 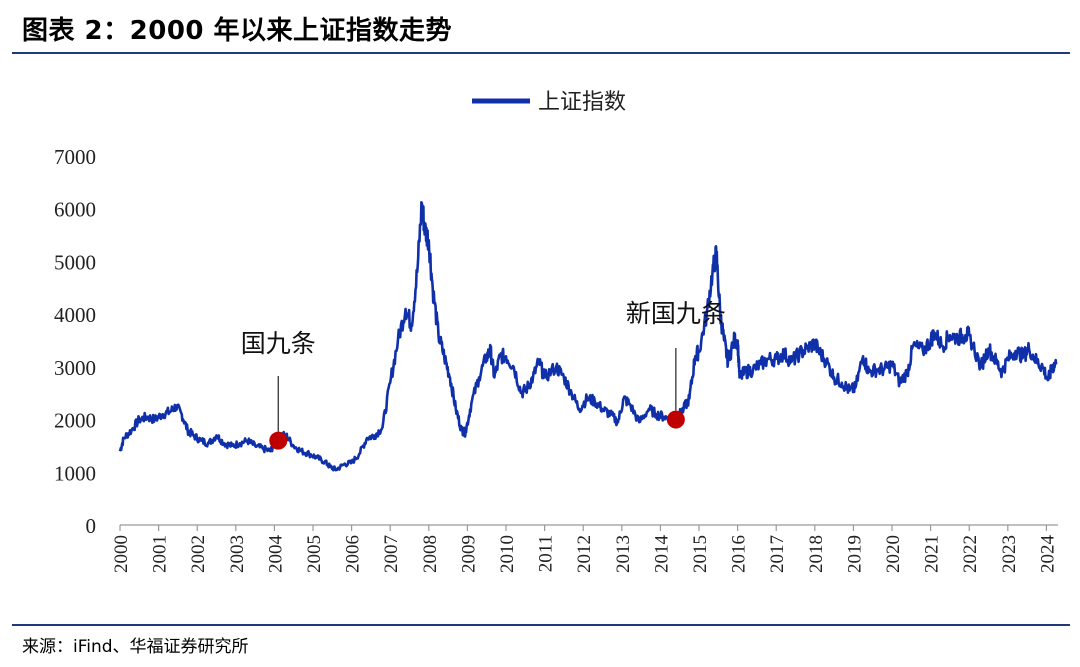 I want to click on chart-title: 图表 2：2000 年以来上证指数走势, so click(x=237, y=31).